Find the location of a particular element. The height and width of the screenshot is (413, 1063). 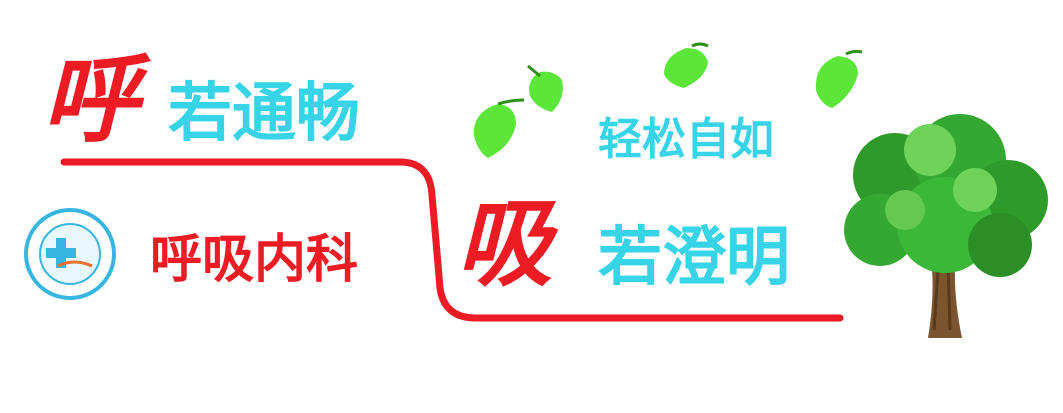

hospital-logo is located at coordinates (70, 254).